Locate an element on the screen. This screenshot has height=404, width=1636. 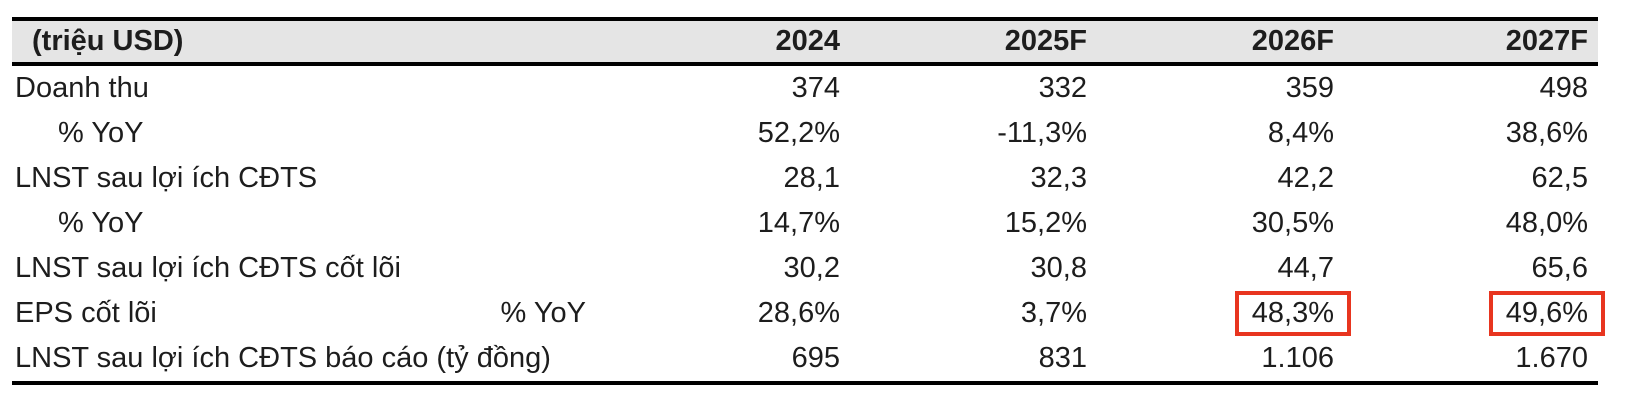
value-cell: 62,5 is located at coordinates (1559, 178).